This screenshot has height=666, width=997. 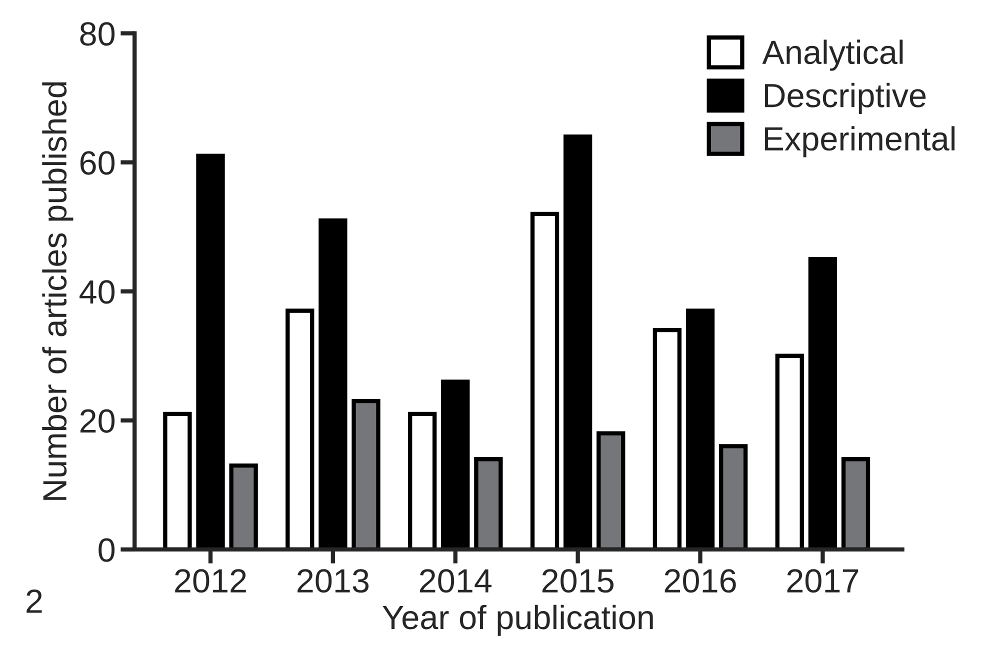 What do you see at coordinates (845, 98) in the screenshot?
I see `legend-label: Descriptive` at bounding box center [845, 98].